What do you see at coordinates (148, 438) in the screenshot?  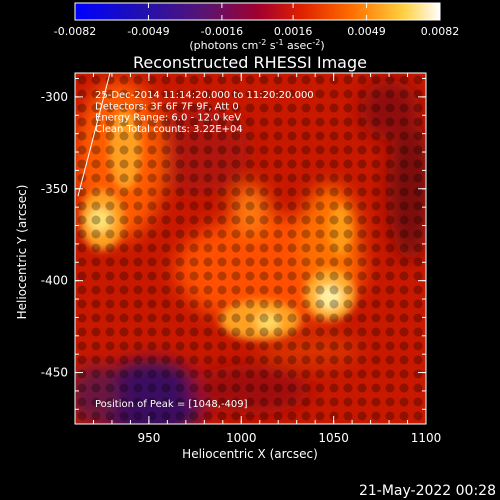 I see `x-tick-label: 950` at bounding box center [148, 438].